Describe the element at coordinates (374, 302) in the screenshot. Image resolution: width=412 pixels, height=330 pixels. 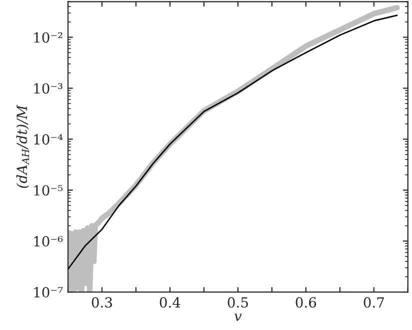
I see `x-tick-label: 0.7` at that location.